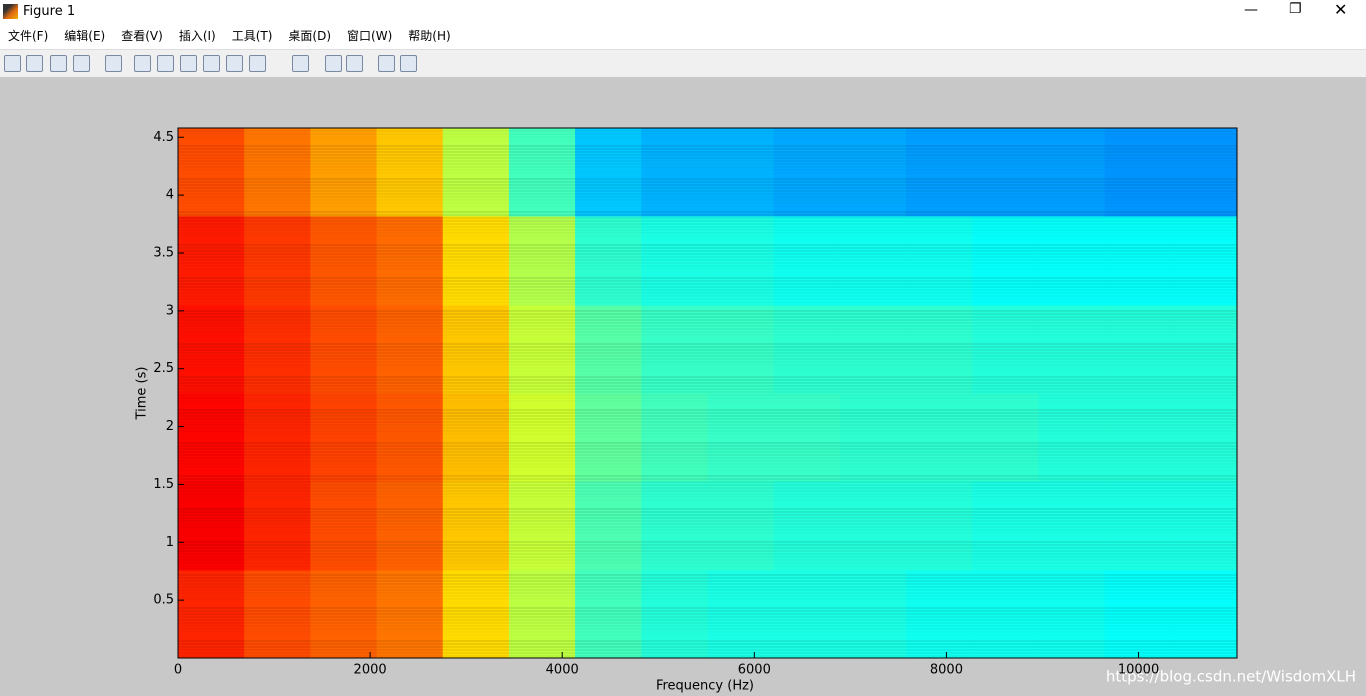 This screenshot has height=696, width=1366. What do you see at coordinates (1341, 9) in the screenshot?
I see `close: ✕` at bounding box center [1341, 9].